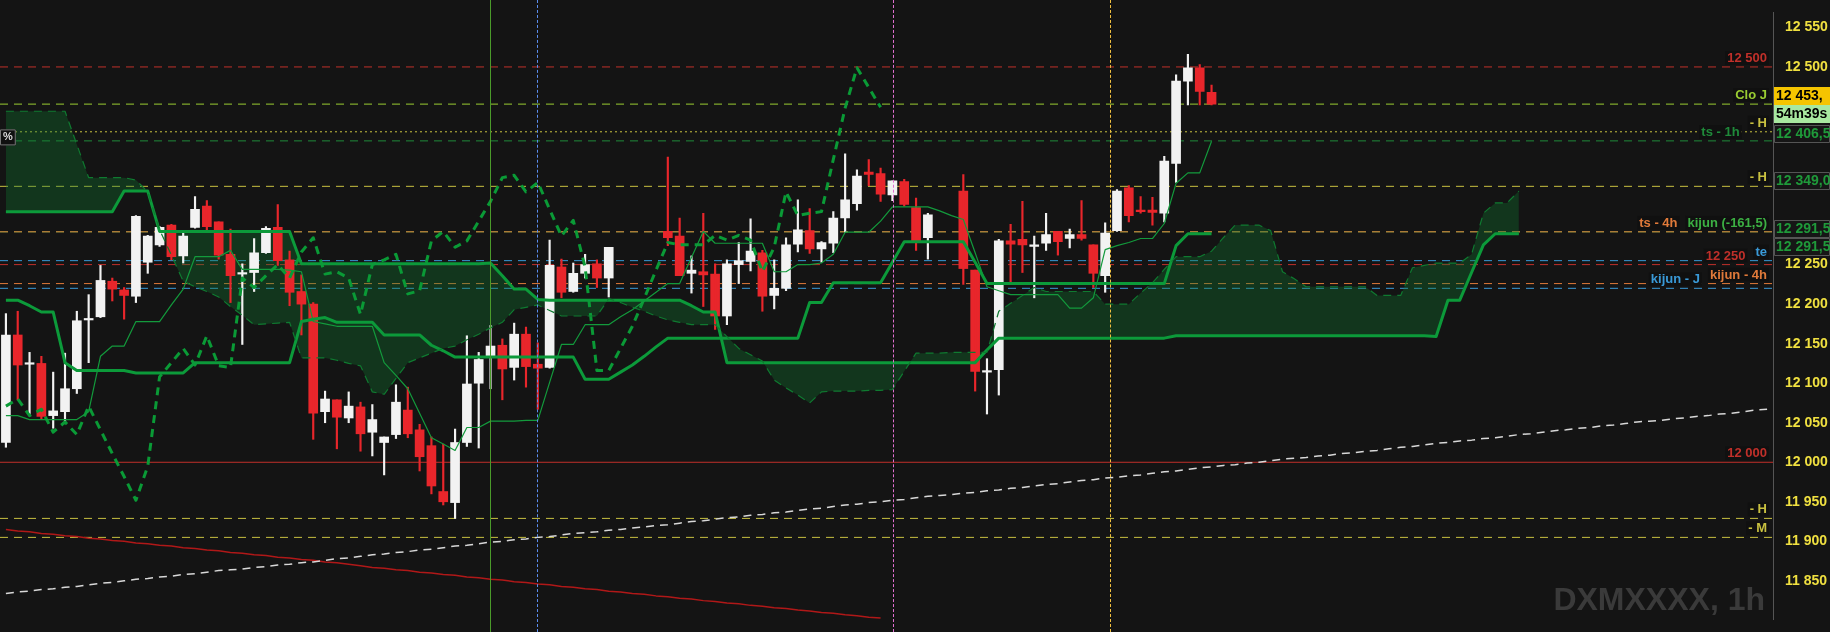 Image resolution: width=1830 pixels, height=632 pixels. I want to click on annotation: %, so click(8, 136).